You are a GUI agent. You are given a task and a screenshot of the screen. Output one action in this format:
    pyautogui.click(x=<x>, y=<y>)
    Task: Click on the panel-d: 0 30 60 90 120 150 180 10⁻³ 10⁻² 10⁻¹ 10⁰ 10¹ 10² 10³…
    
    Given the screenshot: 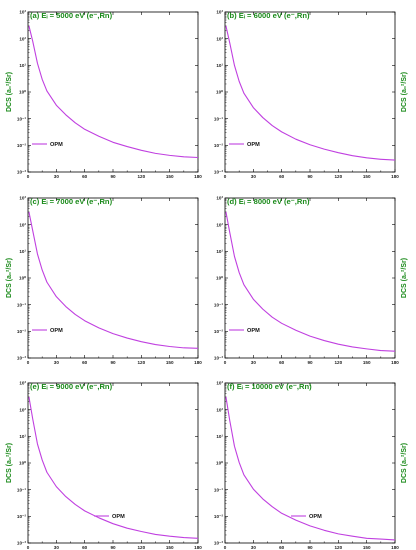 What is the action you would take?
    pyautogui.click(x=311, y=280)
    